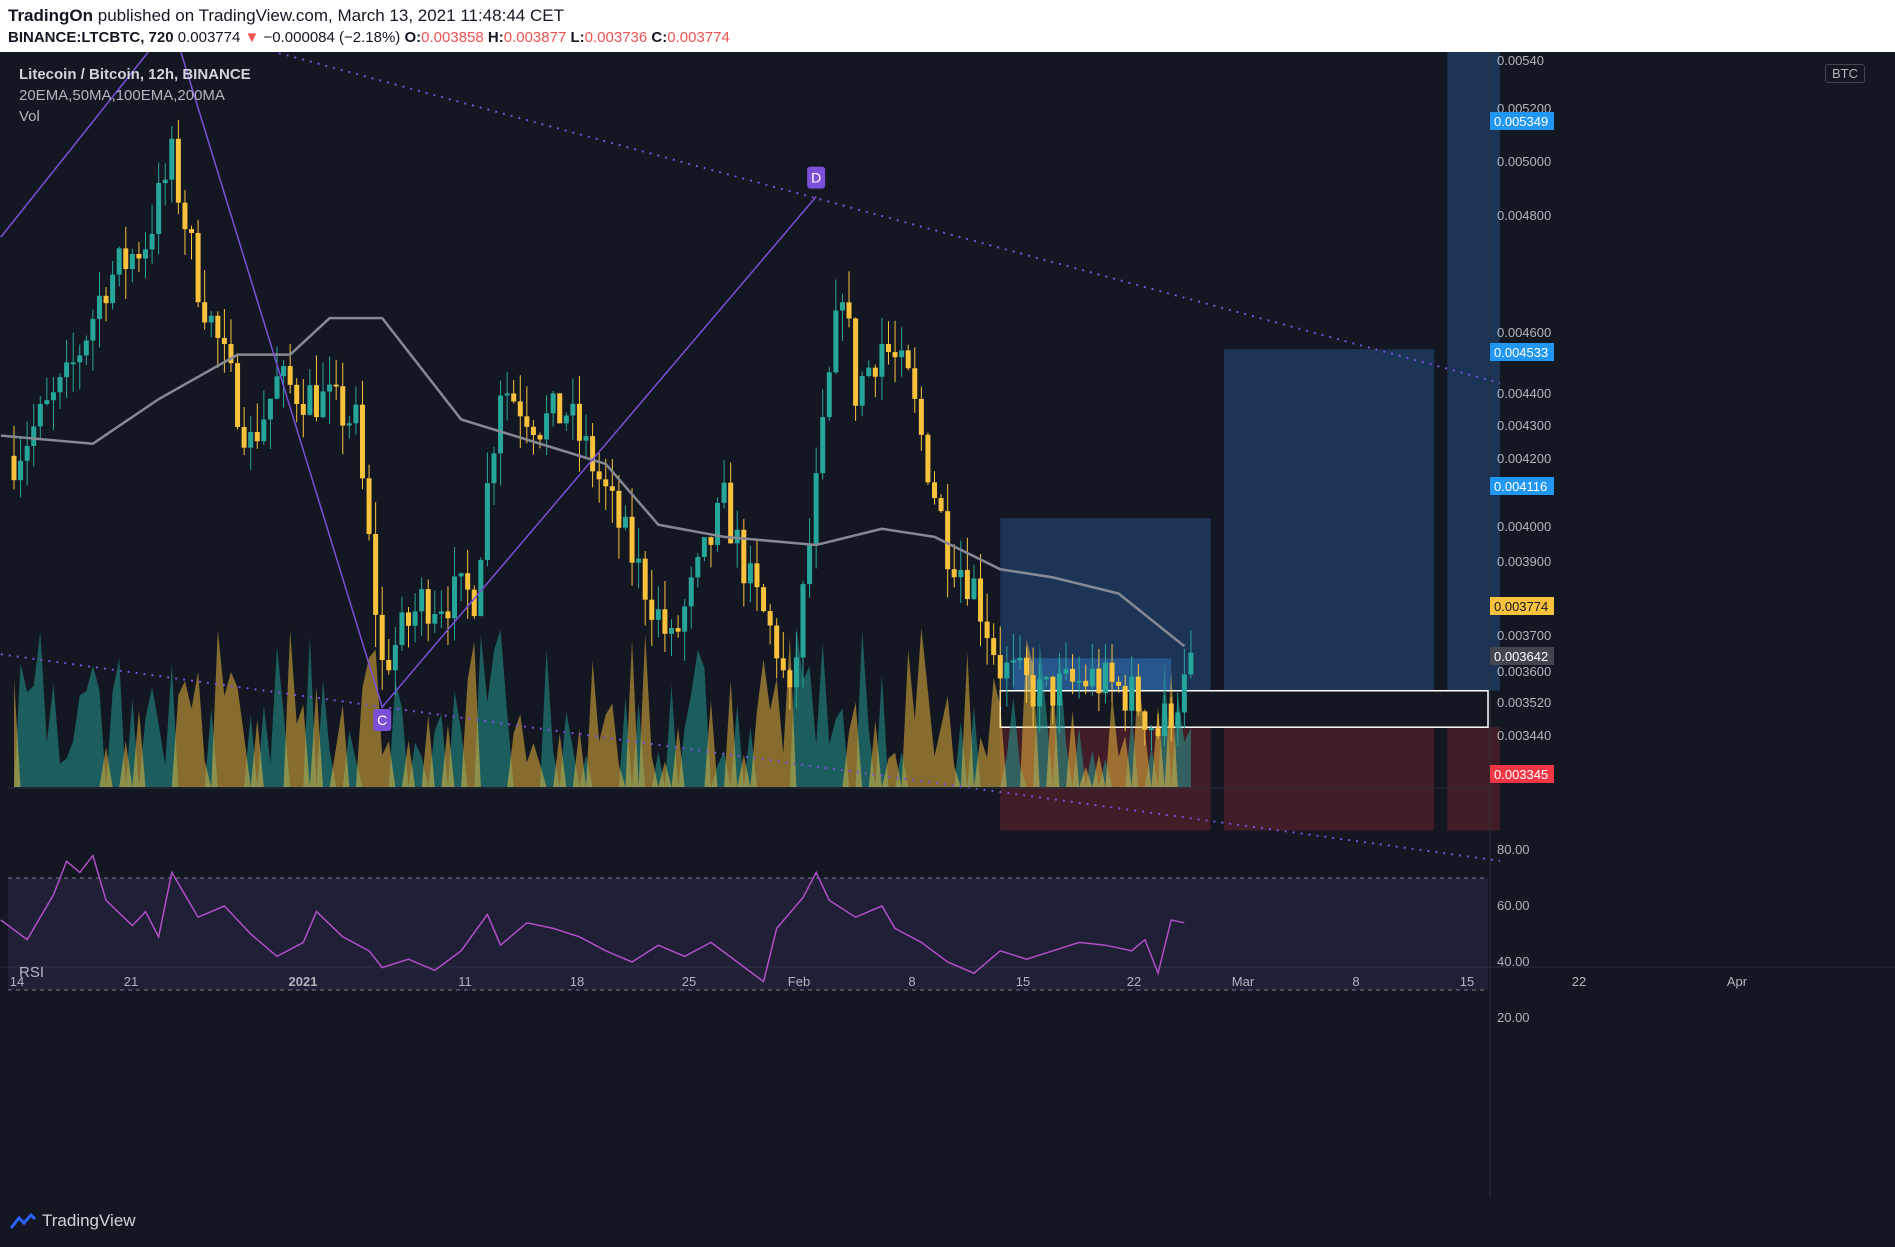 The height and width of the screenshot is (1247, 1895). I want to click on tradingview-brand: TradingView, so click(73, 1221).